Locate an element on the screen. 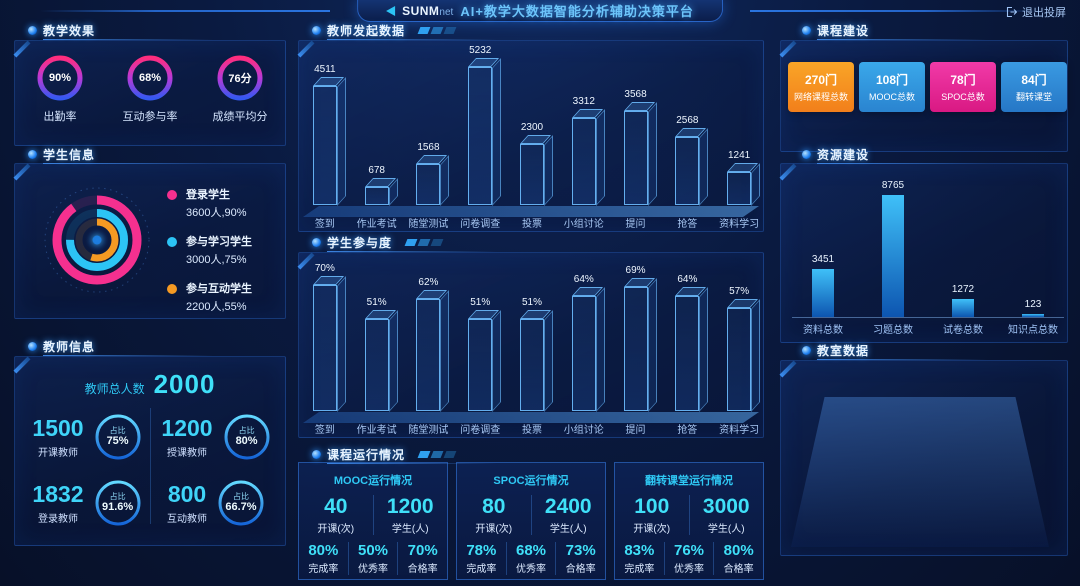  gauge-value: 76分 is located at coordinates (240, 79).